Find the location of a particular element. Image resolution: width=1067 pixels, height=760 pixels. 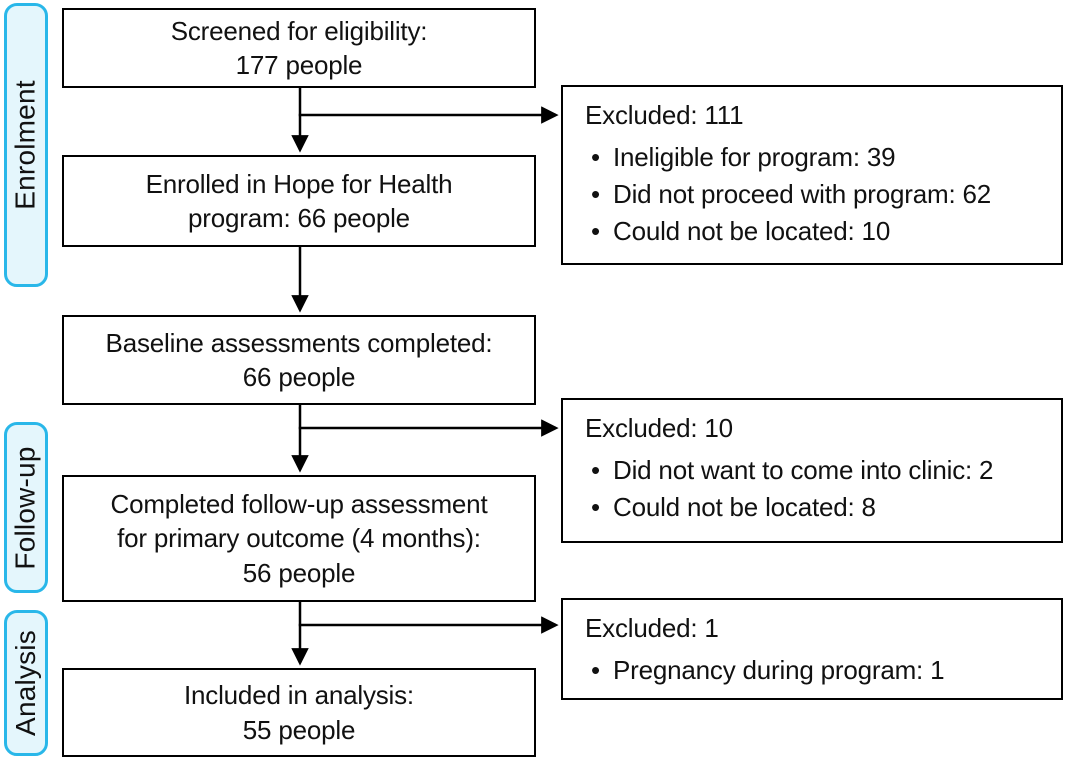

stage-label-enrolment: Enrolment is located at coordinates (26, 145).